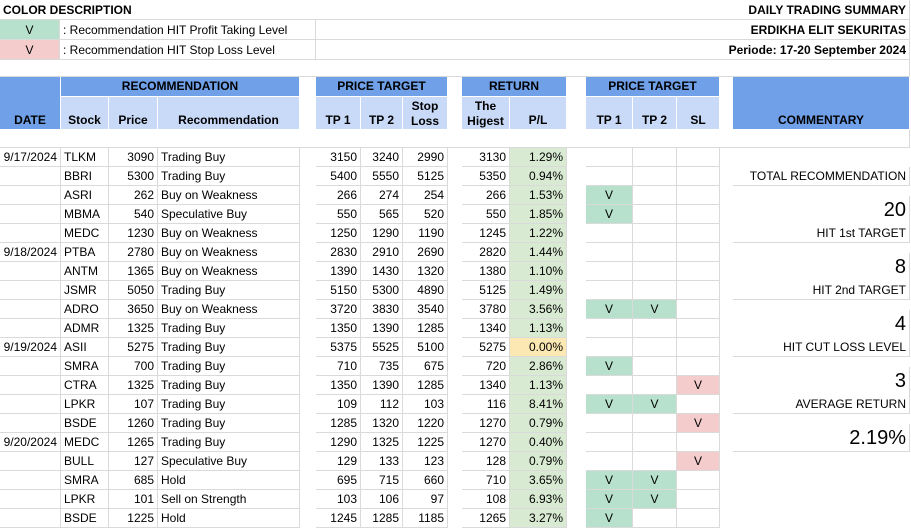 This screenshot has width=911, height=530. What do you see at coordinates (425, 518) in the screenshot?
I see `row-stop-loss: 1185` at bounding box center [425, 518].